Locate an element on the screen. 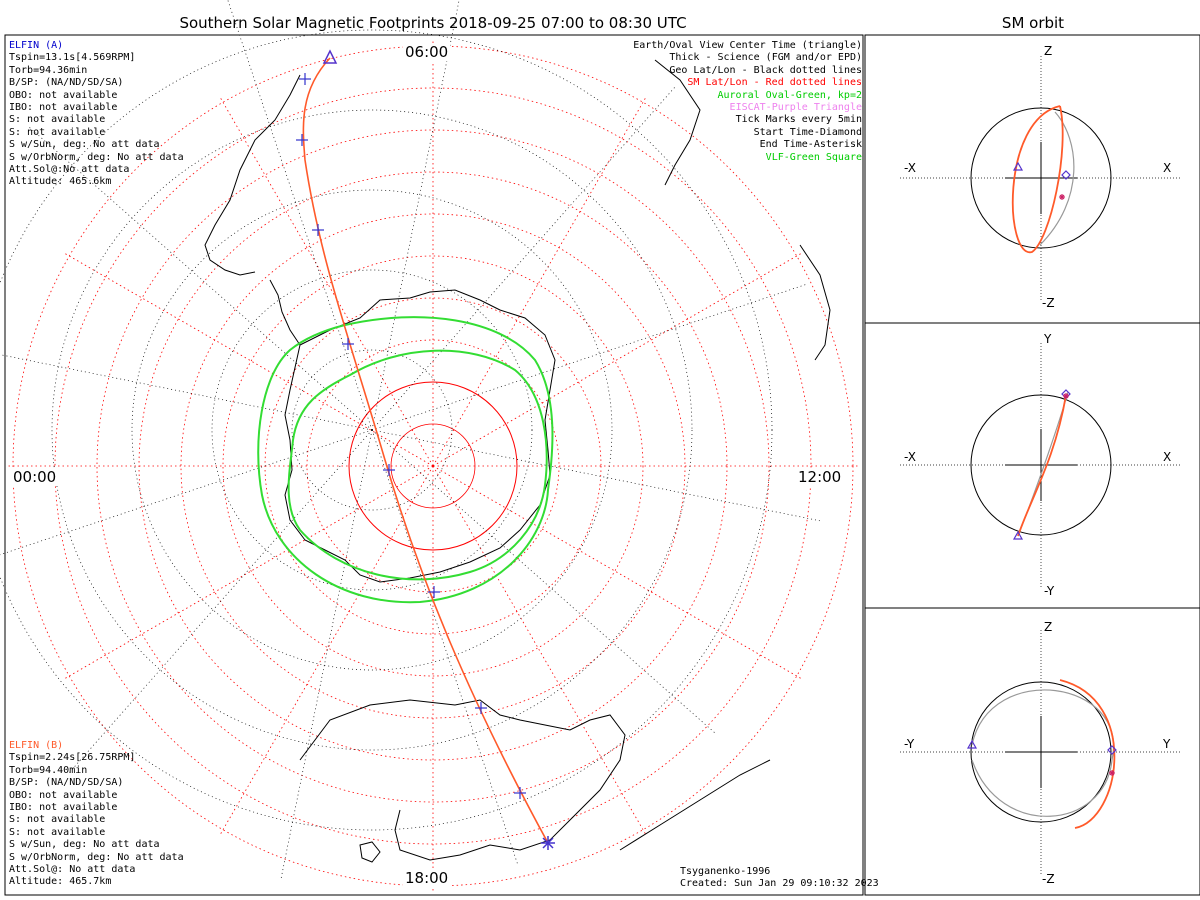  peninsula-coast is located at coordinates (285, 312).